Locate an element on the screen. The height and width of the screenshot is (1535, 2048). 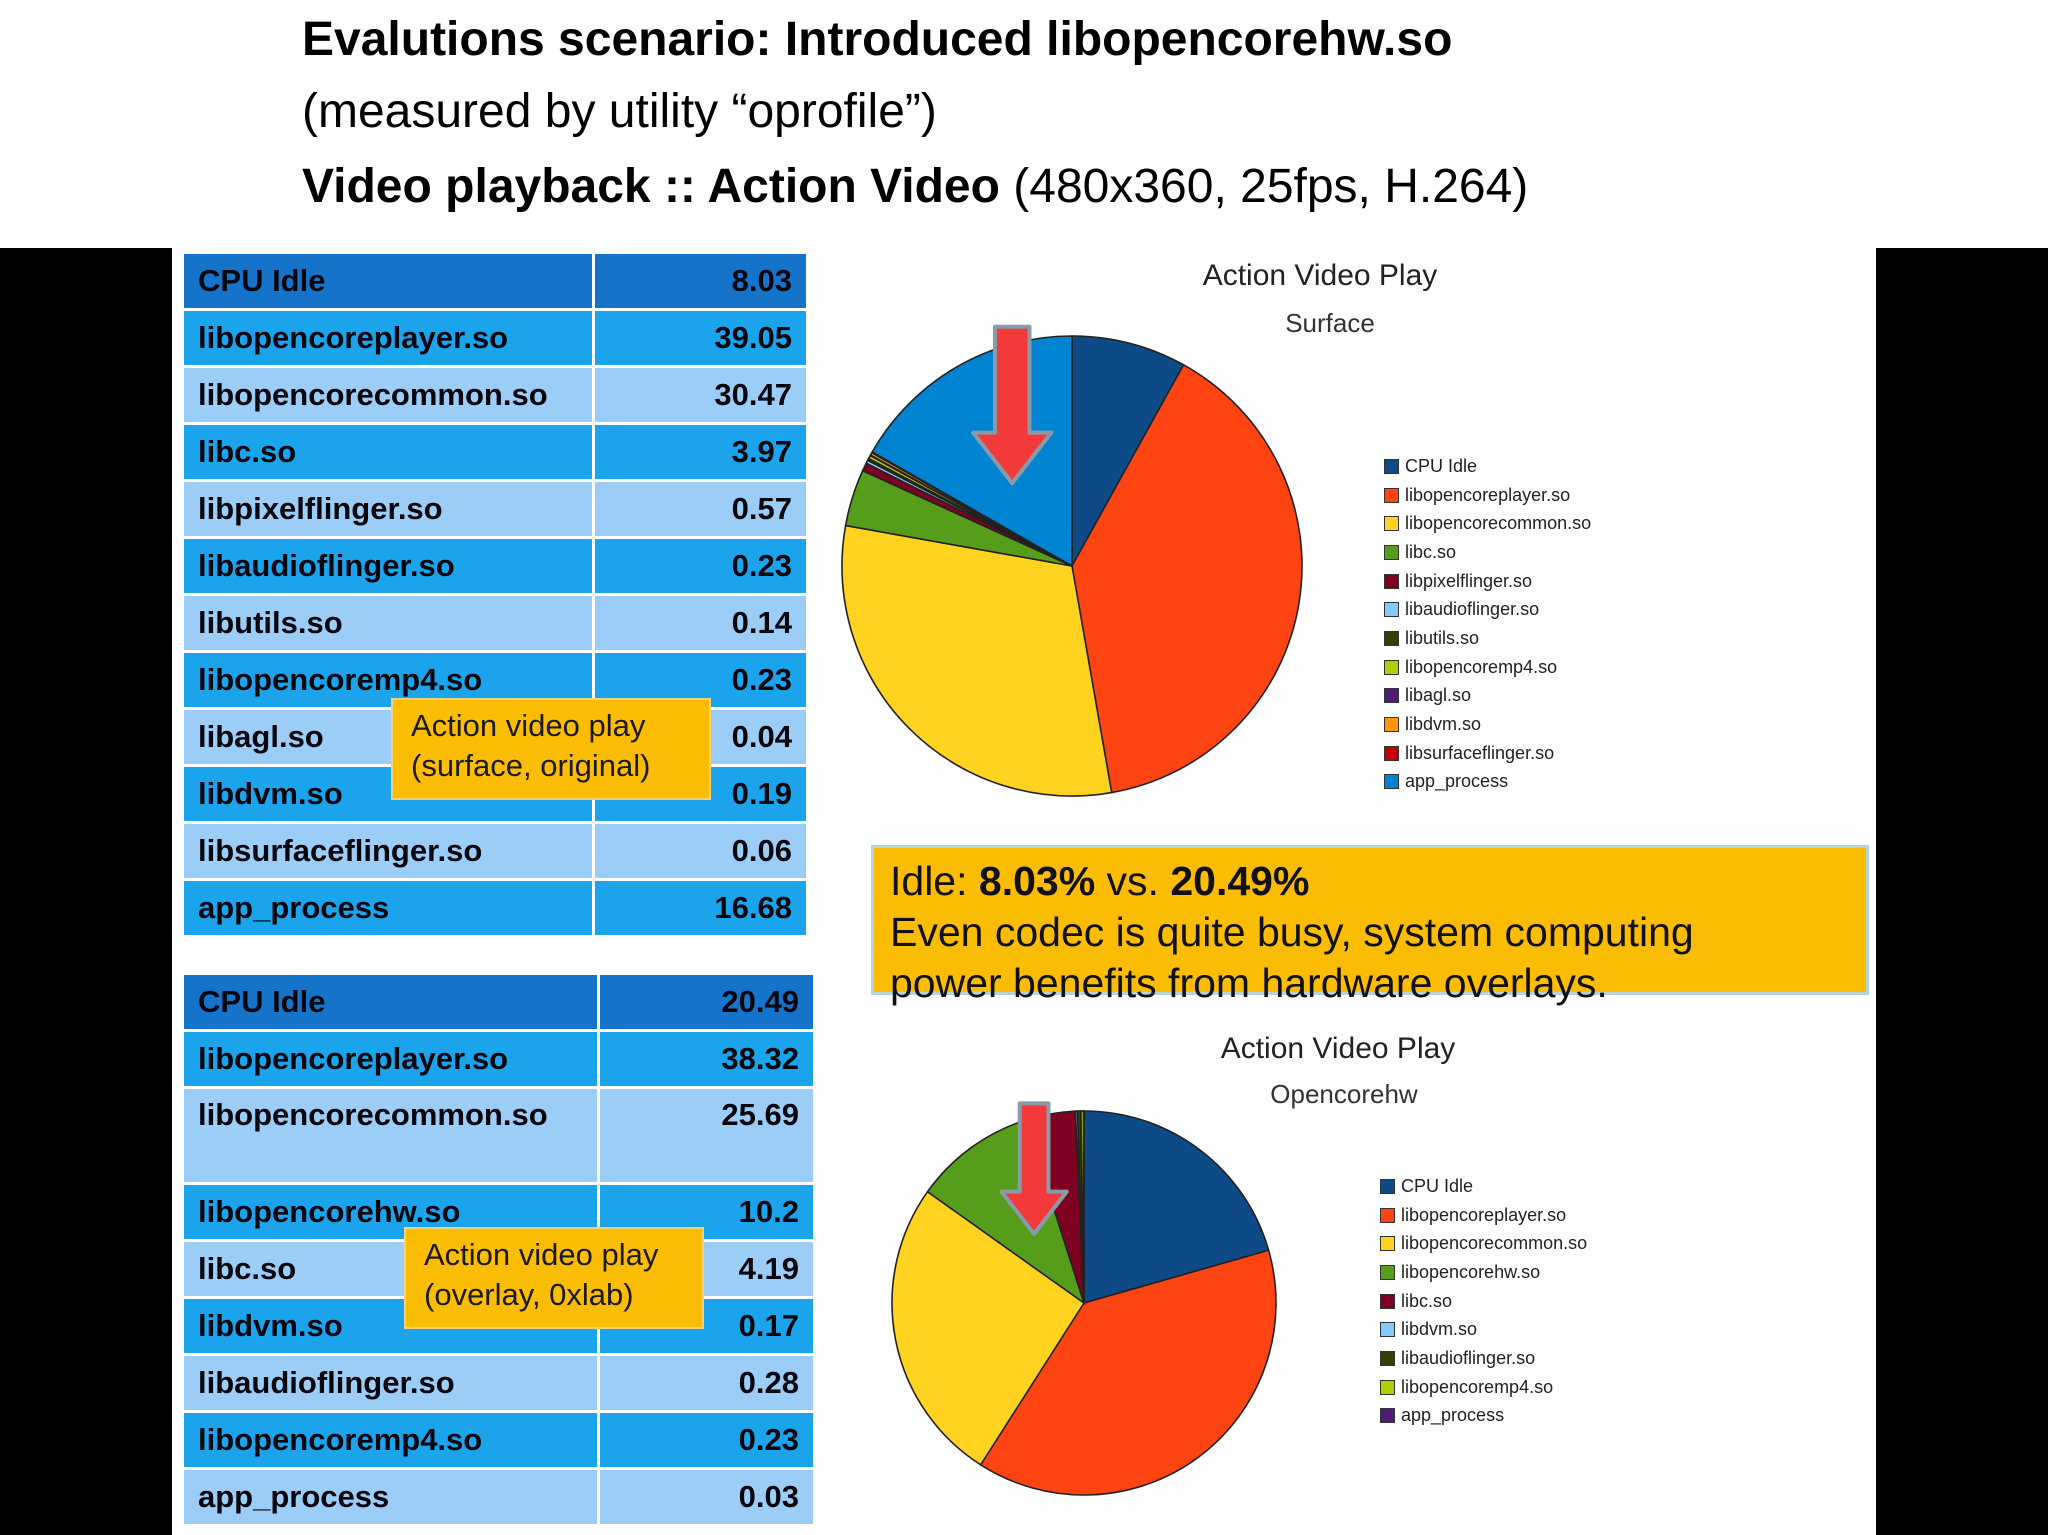
legend-item-libopencorecommon-so: libopencorecommon.so is located at coordinates (1487, 523).